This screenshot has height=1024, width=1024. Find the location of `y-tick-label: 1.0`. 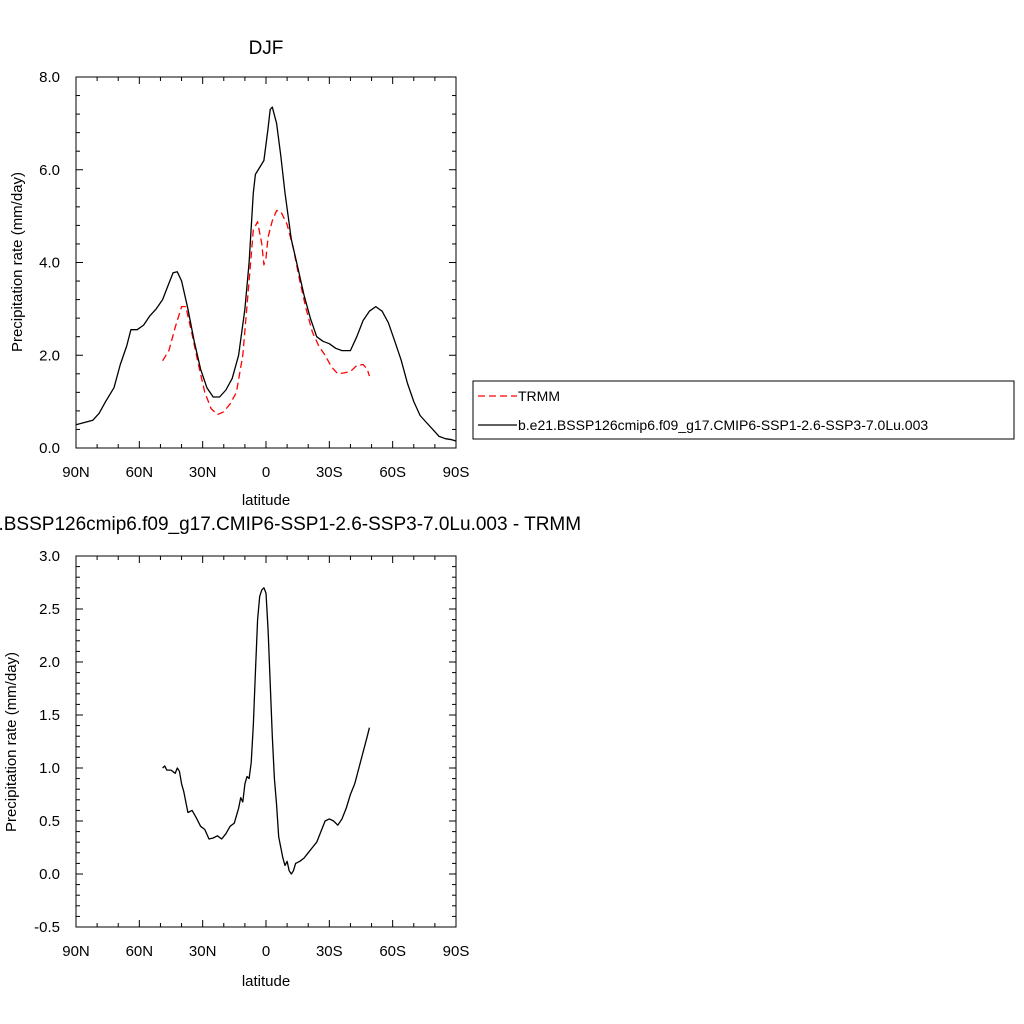

y-tick-label: 1.0 is located at coordinates (49, 768).